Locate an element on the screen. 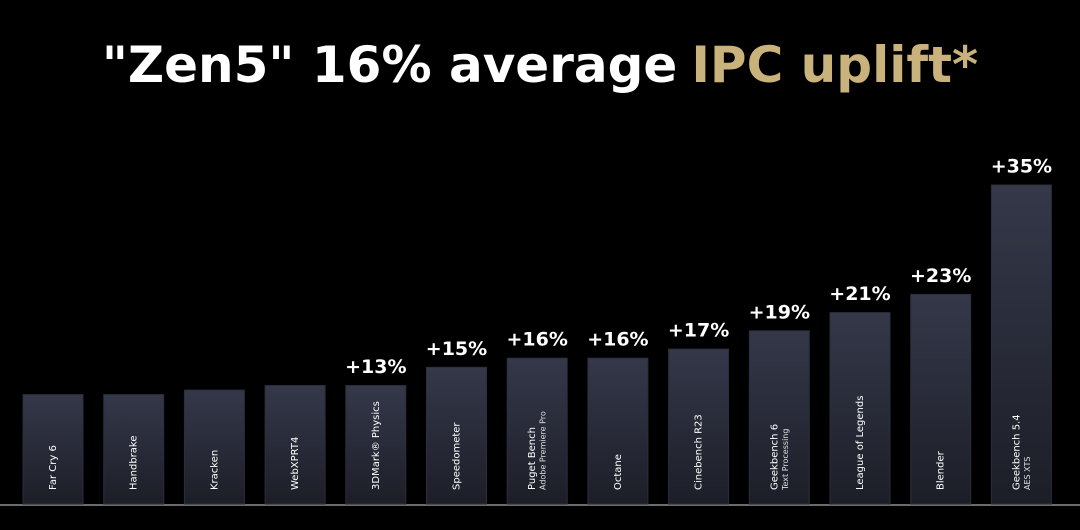 The image size is (1080, 530). x-tick-sublabel: AES XTS is located at coordinates (1027, 473).